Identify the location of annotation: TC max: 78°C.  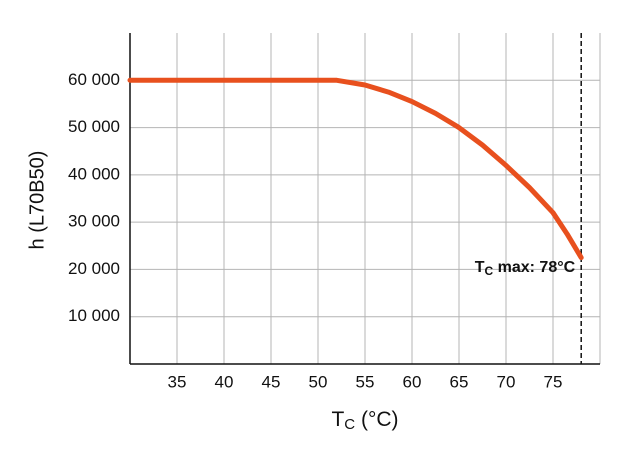
(525, 268).